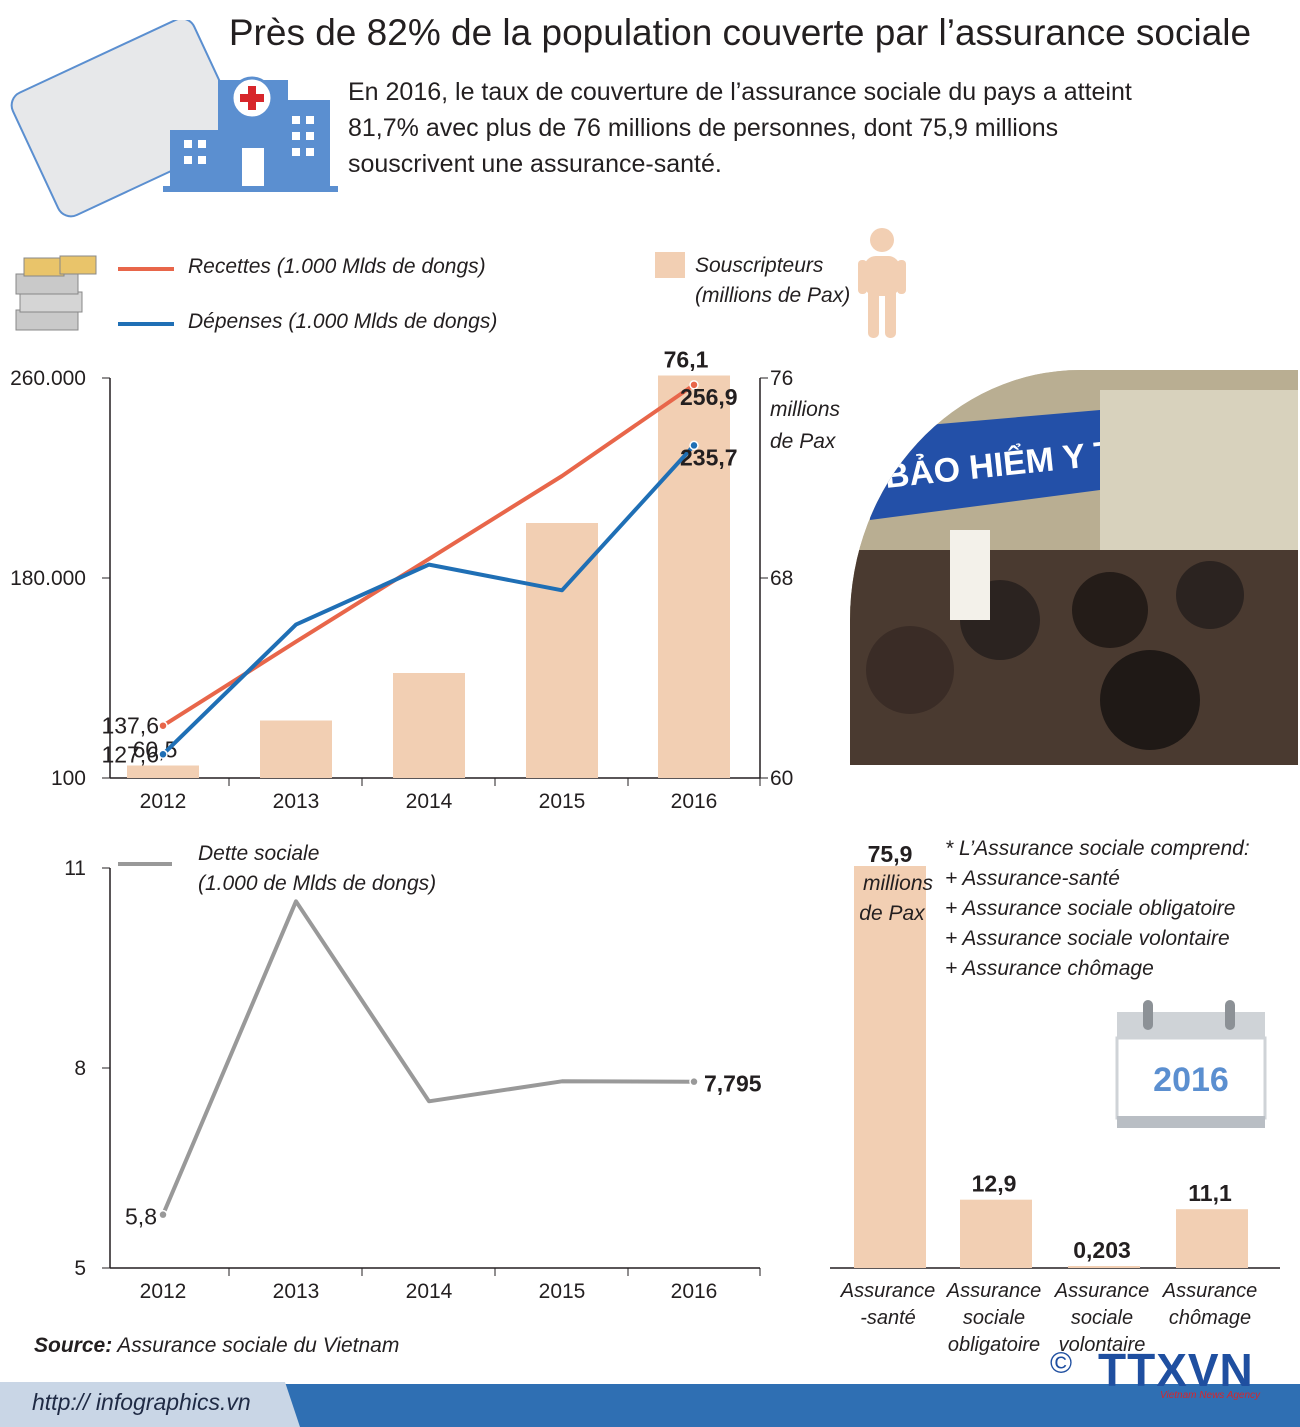 The width and height of the screenshot is (1300, 1427). Describe the element at coordinates (163, 1291) in the screenshot. I see `dette-x-tick-label: 2012` at that location.